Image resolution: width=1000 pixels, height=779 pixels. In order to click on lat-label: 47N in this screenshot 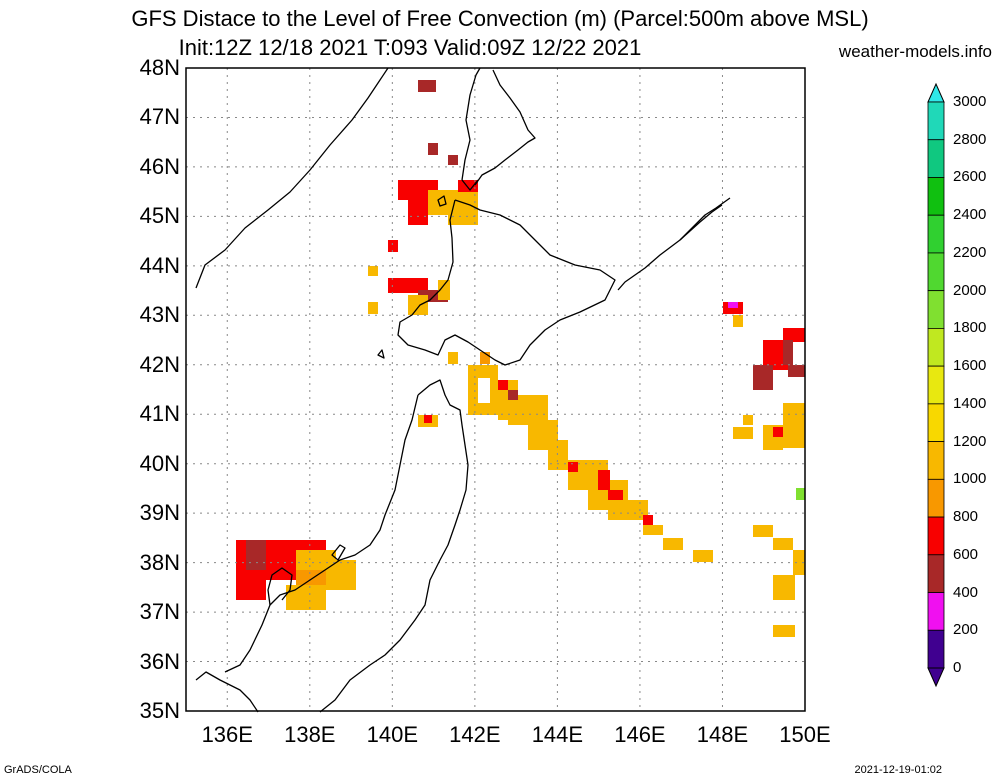, I will do `click(159, 117)`.